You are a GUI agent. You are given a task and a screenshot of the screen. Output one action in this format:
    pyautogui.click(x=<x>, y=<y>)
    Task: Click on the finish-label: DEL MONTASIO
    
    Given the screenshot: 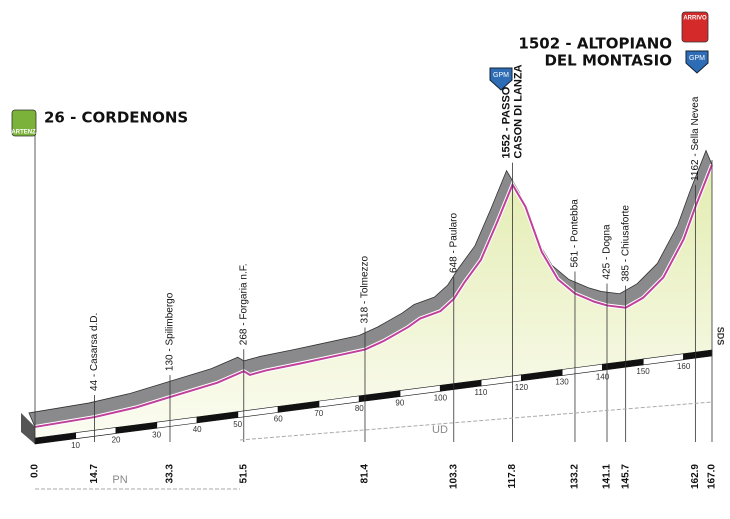 What is the action you would take?
    pyautogui.click(x=608, y=61)
    